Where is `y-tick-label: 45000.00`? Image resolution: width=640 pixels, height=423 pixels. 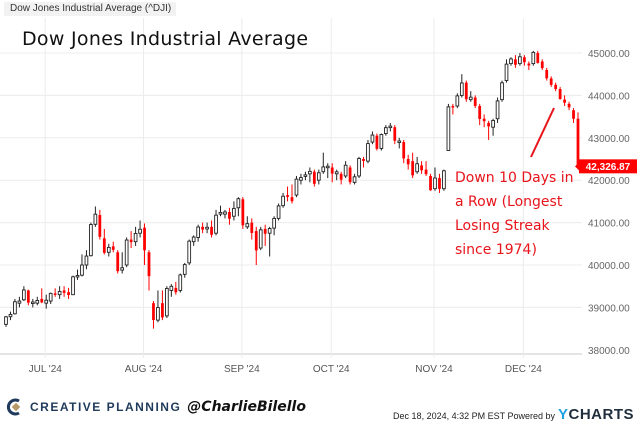 y-tick-label: 45000.00 is located at coordinates (609, 54).